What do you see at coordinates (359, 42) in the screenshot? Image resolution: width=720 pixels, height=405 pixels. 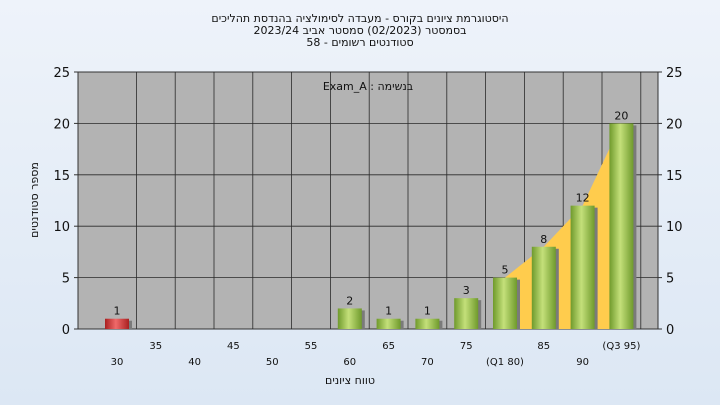 I see `title-line-3: סטודנטים רשומים - 58` at bounding box center [359, 42].